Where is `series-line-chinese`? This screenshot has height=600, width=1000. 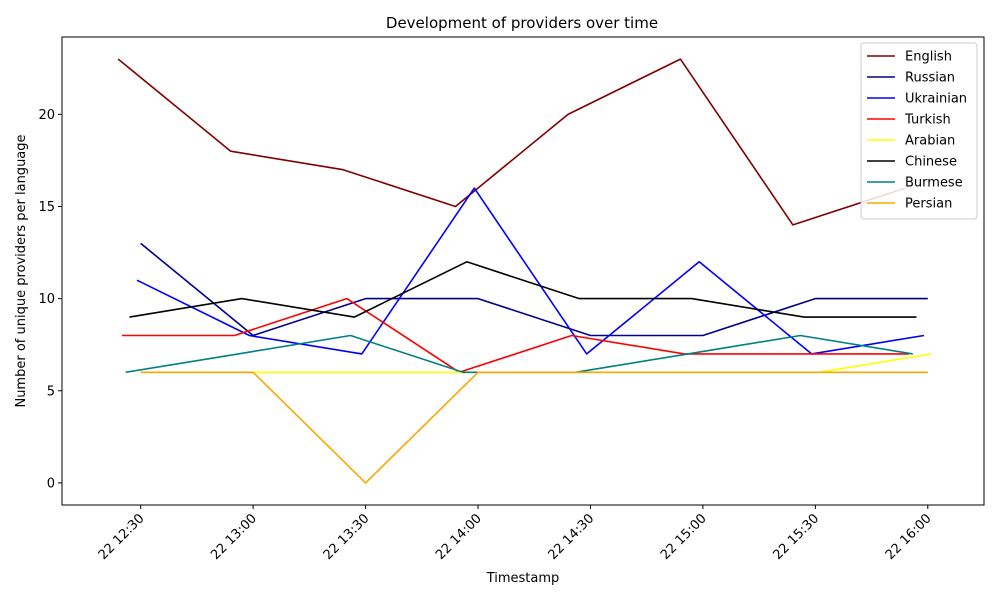
series-line-chinese is located at coordinates (523, 289).